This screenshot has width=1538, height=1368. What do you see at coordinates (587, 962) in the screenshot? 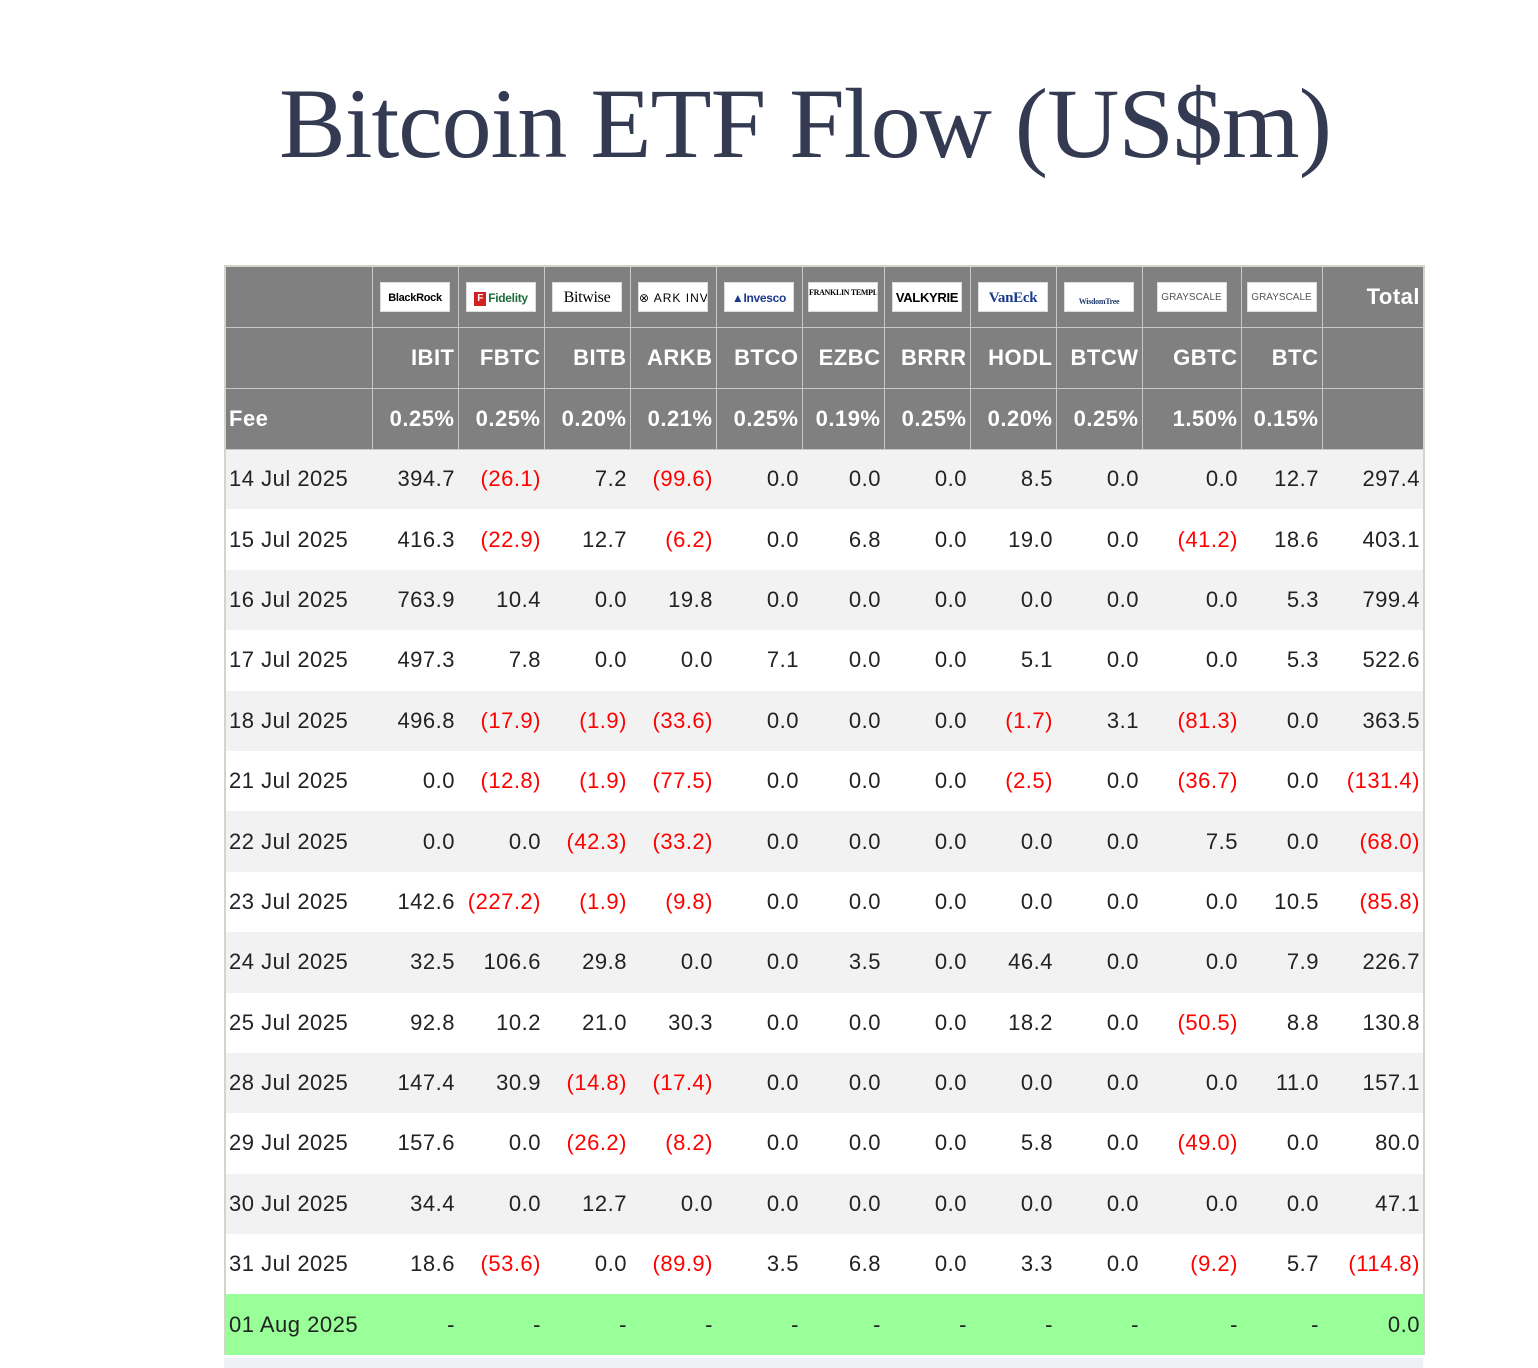
I see `flow-cell-bitb: 29.8` at bounding box center [587, 962].